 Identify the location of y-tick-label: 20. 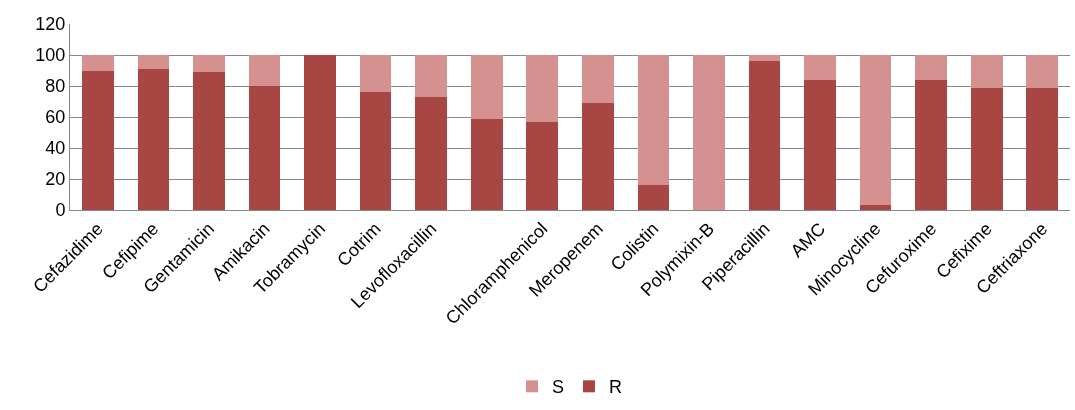
(55, 179).